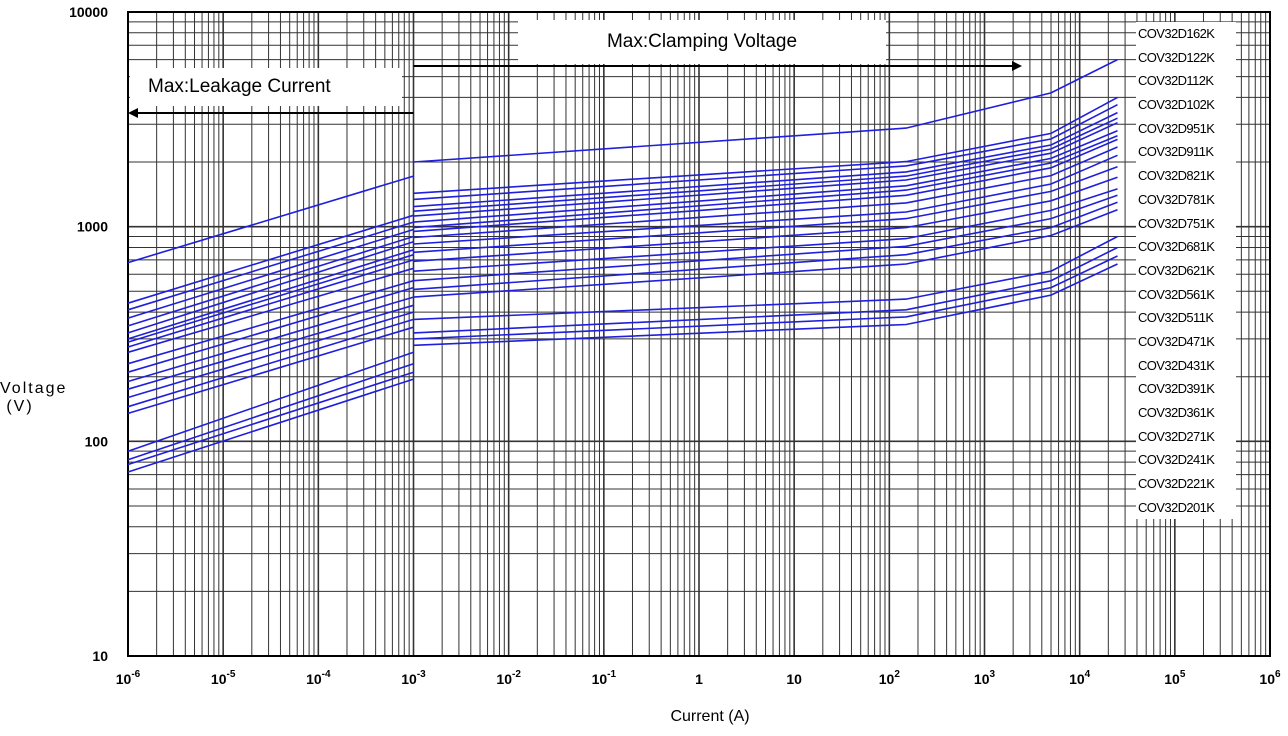  What do you see at coordinates (699, 679) in the screenshot?
I see `x-tick-label: 1` at bounding box center [699, 679].